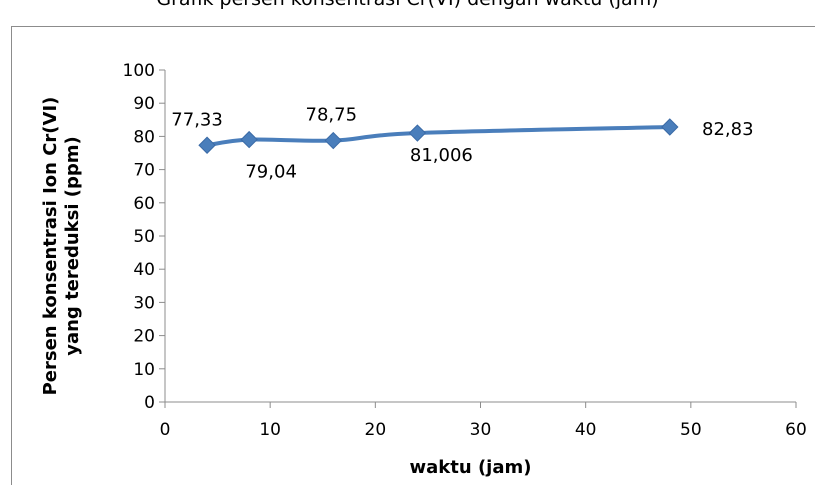 Image resolution: width=815 pixels, height=485 pixels. I want to click on x-tick-label: 60, so click(796, 430).